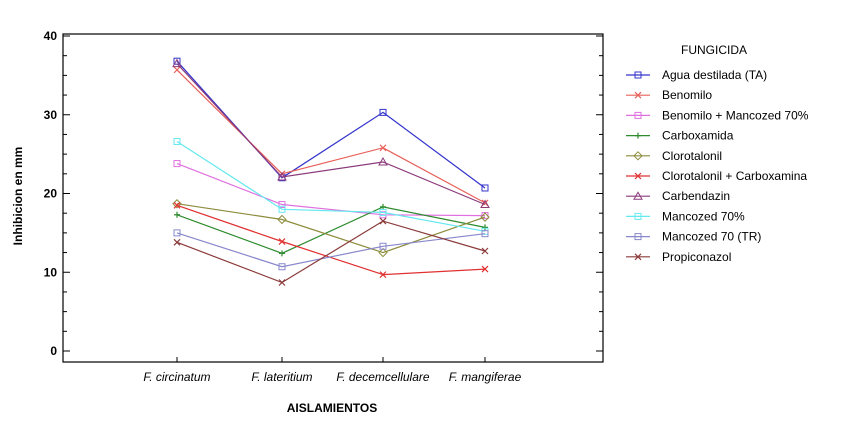  What do you see at coordinates (51, 36) in the screenshot?
I see `y-tick-label: 40` at bounding box center [51, 36].